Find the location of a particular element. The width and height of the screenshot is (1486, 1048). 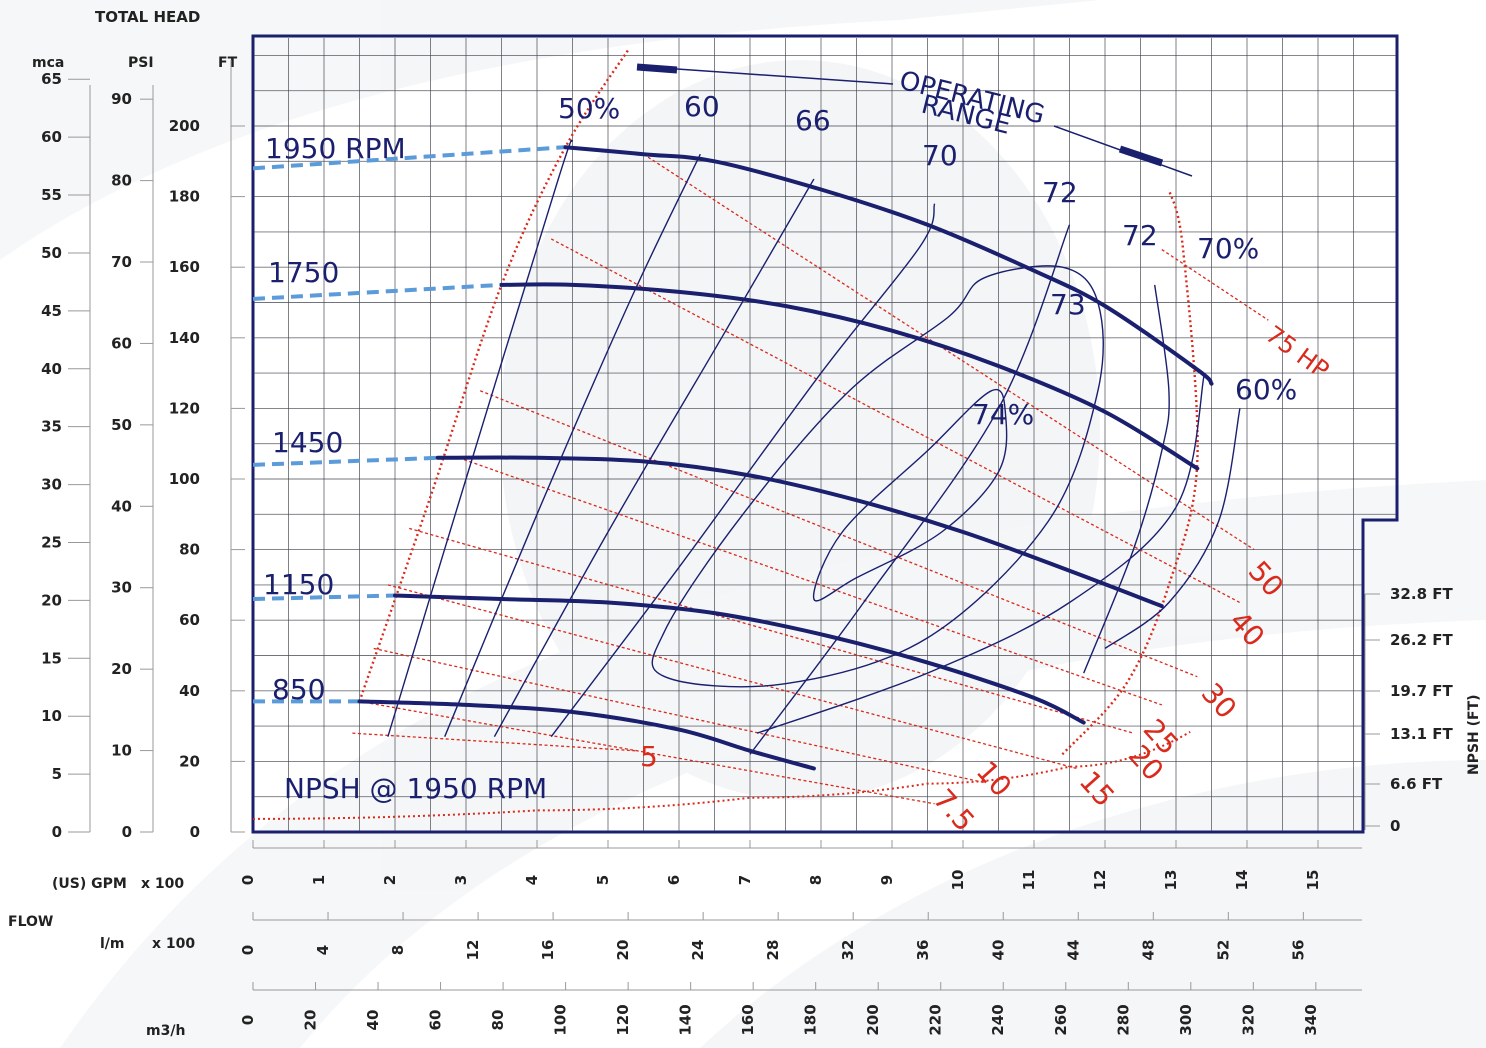

npsh-axis: 0 6.6 FT 13.1 FT 19.7 FT 26.2 FT 32.8 FT is located at coordinates (1408, 710).